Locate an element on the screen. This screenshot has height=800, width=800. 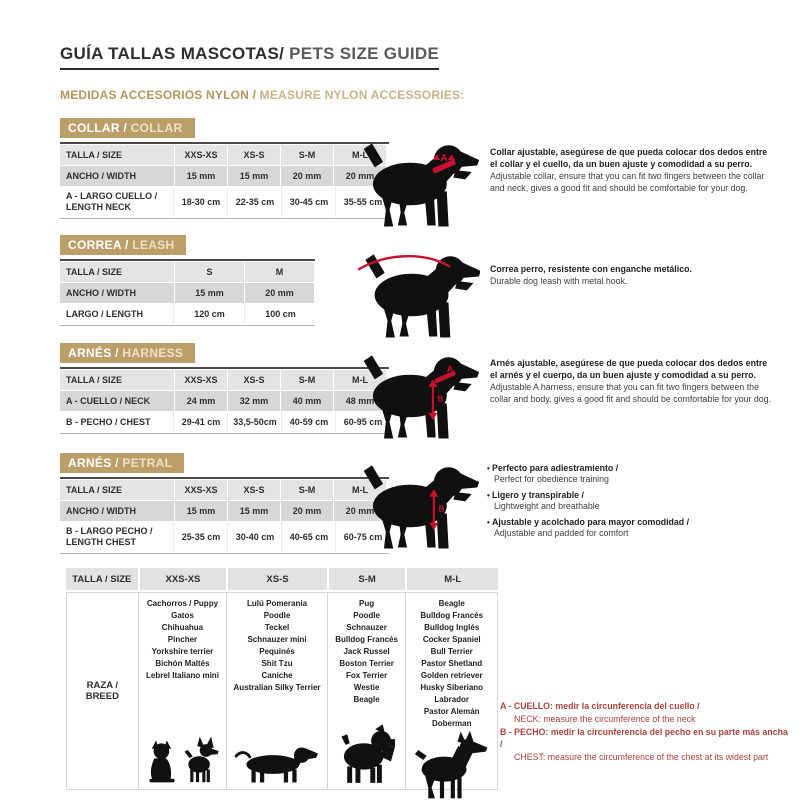
dog-petral-illustration: B is located at coordinates (420, 508).